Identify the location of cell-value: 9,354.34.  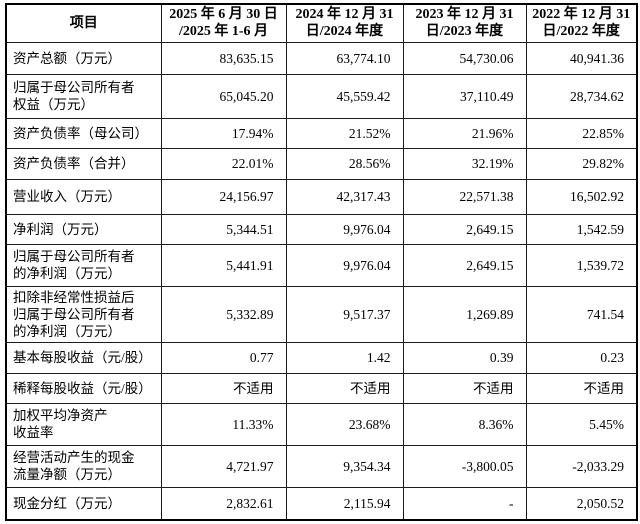
(344, 466).